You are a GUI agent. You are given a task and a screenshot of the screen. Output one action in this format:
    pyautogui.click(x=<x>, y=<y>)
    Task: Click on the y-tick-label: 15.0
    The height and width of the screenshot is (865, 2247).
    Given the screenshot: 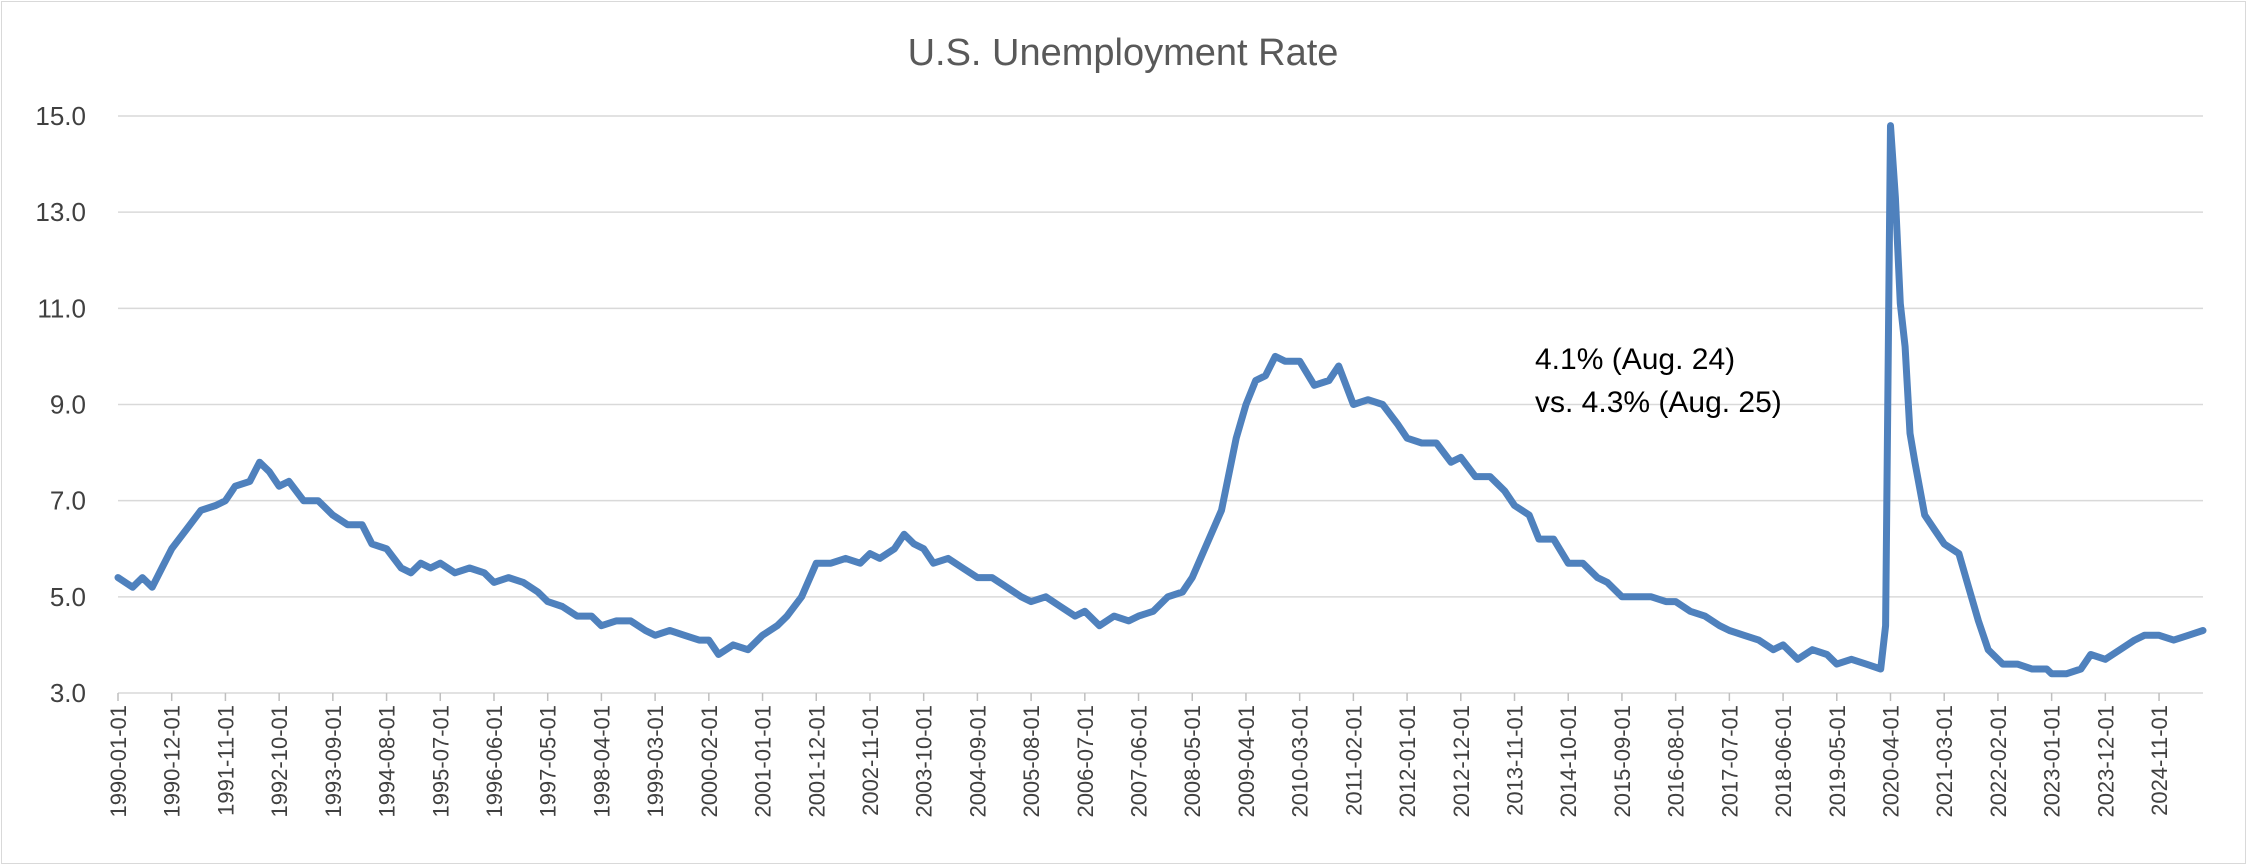 What is the action you would take?
    pyautogui.click(x=60, y=116)
    